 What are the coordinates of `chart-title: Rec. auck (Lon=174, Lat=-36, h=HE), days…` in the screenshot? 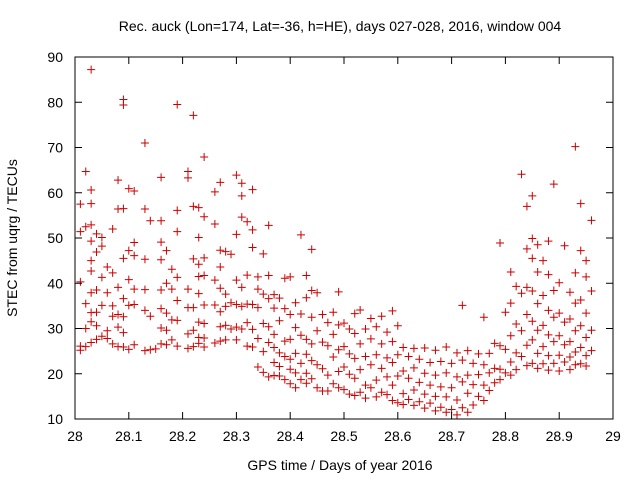 It's located at (340, 26).